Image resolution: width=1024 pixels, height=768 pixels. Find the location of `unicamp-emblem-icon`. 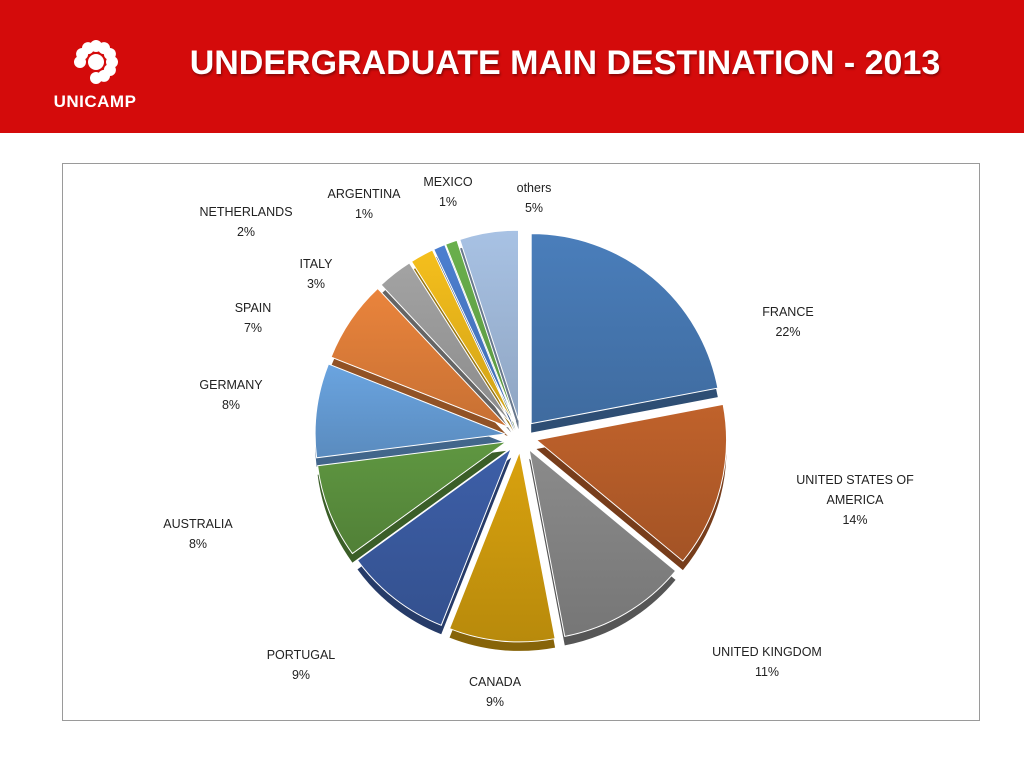

unicamp-emblem-icon is located at coordinates (96, 62).